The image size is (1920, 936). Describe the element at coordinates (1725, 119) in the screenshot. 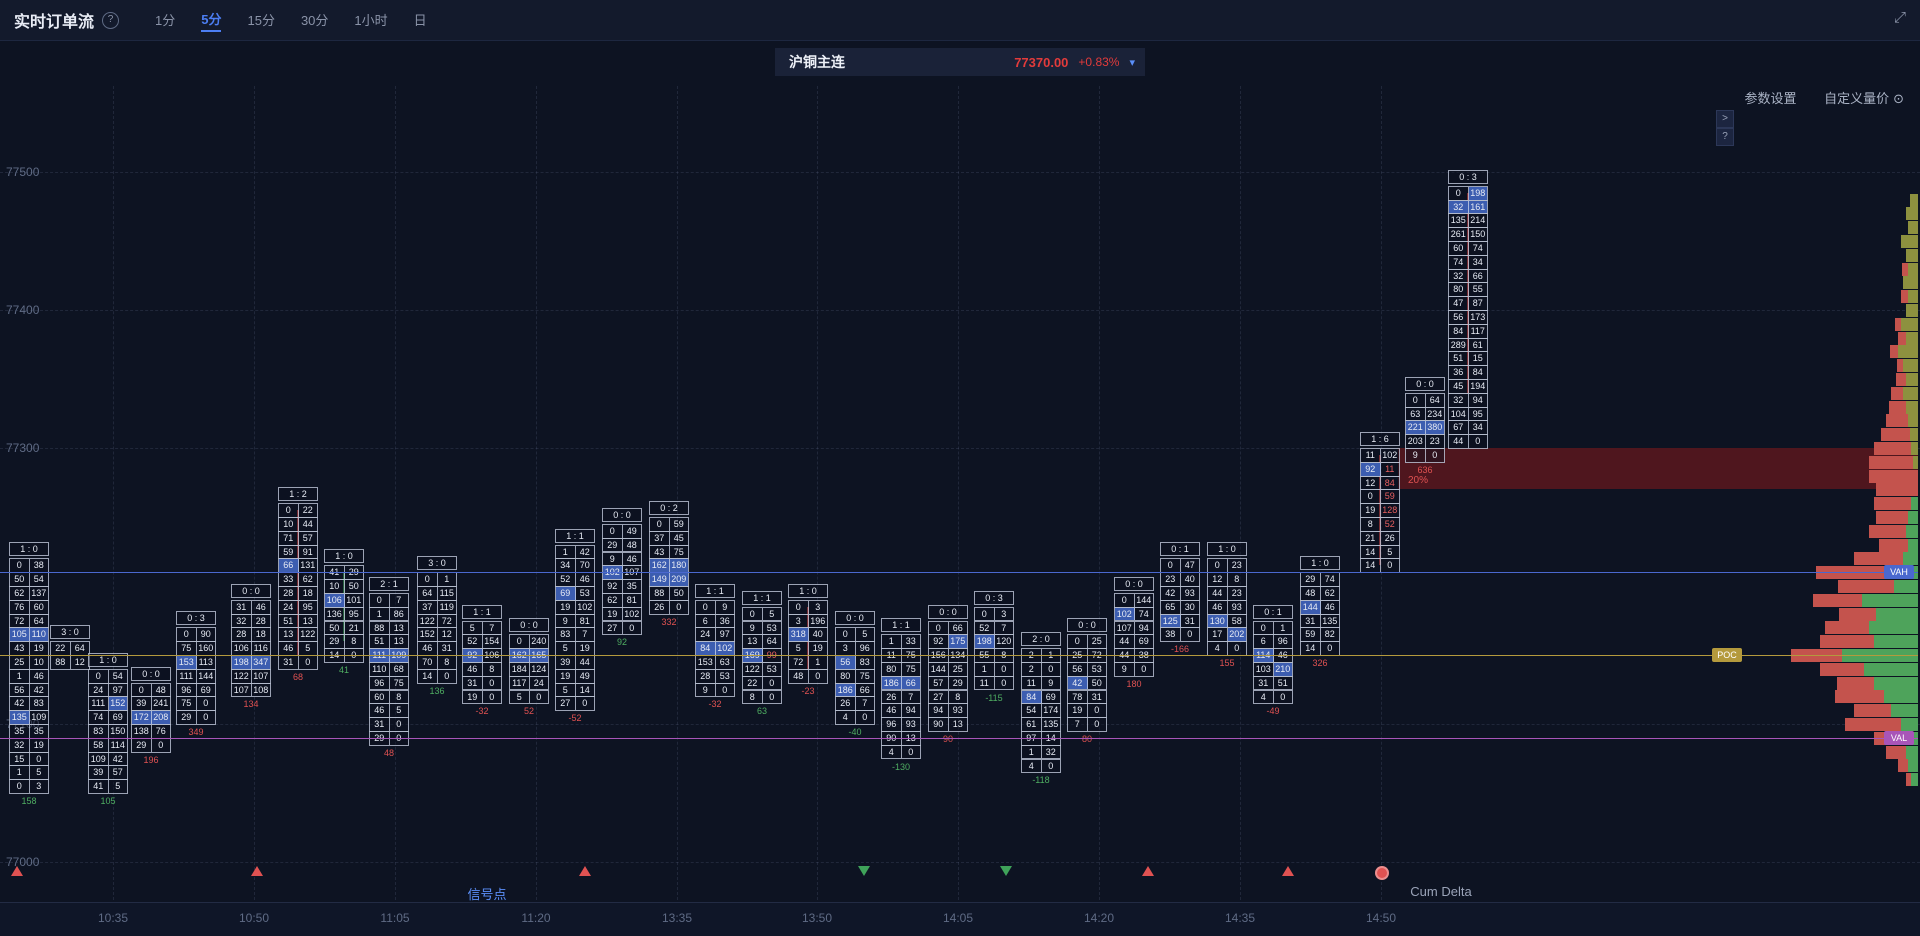

I see `collapse-panel-button: >` at that location.